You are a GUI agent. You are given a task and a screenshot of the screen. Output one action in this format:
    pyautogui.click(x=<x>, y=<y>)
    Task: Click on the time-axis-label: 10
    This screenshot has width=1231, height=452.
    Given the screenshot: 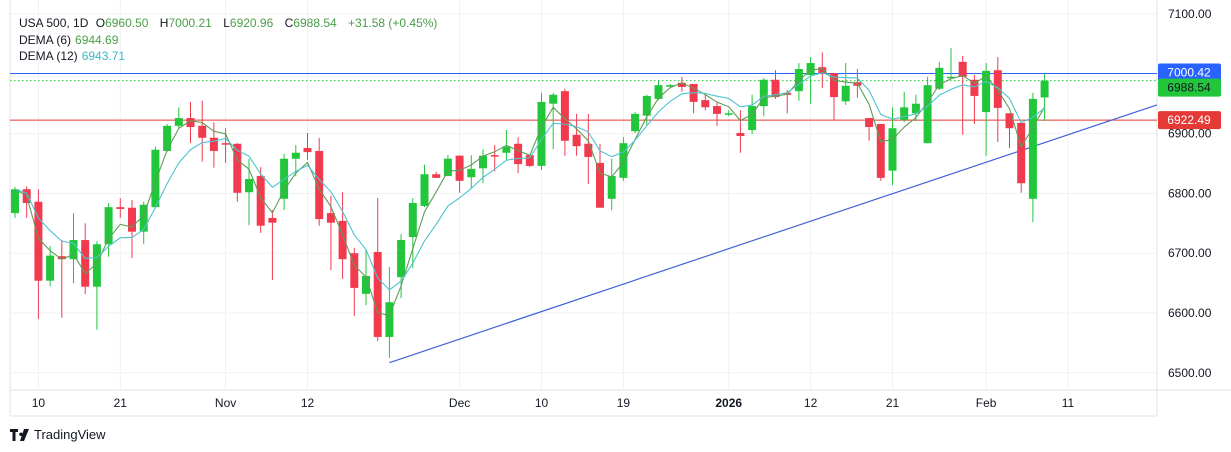 What is the action you would take?
    pyautogui.click(x=39, y=403)
    